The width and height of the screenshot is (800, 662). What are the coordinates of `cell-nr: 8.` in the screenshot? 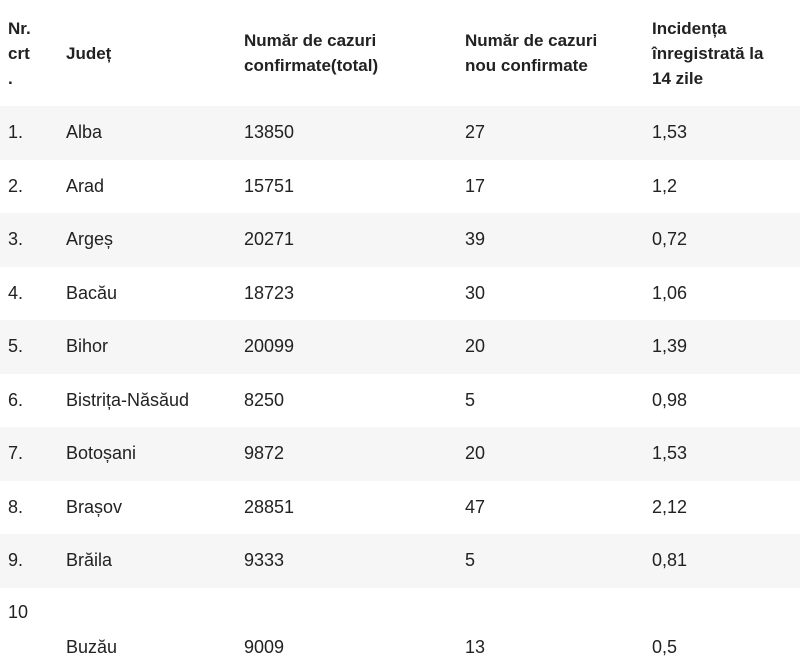 It's located at (16, 506).